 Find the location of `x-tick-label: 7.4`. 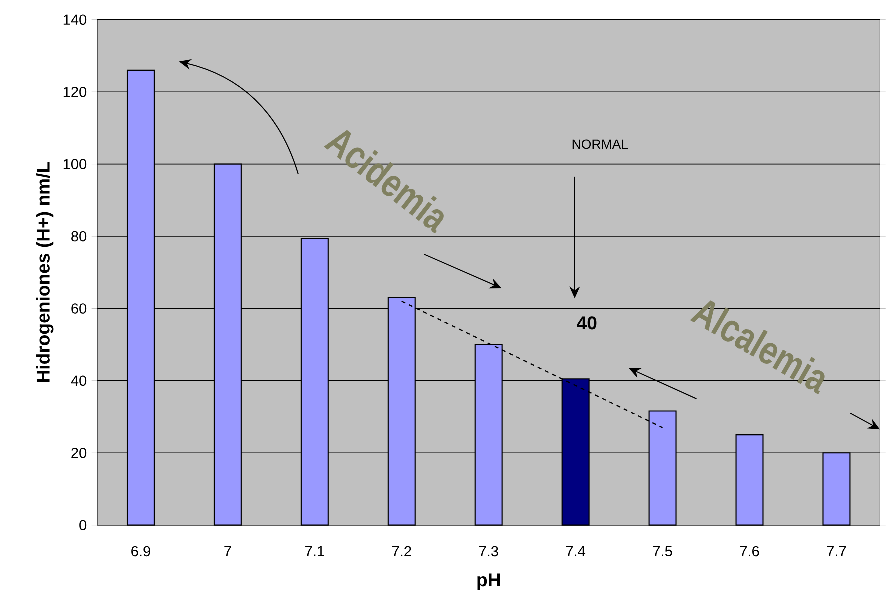

x-tick-label: 7.4 is located at coordinates (576, 551).